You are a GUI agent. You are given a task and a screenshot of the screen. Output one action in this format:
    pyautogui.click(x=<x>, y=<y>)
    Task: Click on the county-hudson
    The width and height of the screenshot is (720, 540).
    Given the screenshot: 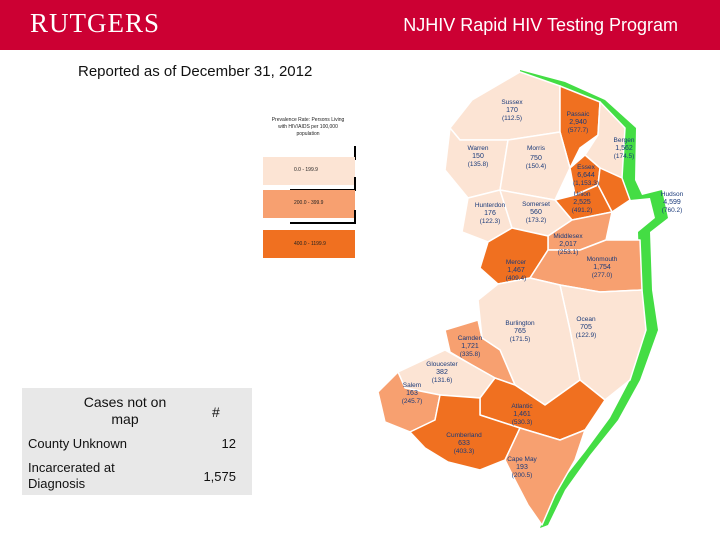 What is the action you would take?
    pyautogui.click(x=614, y=190)
    